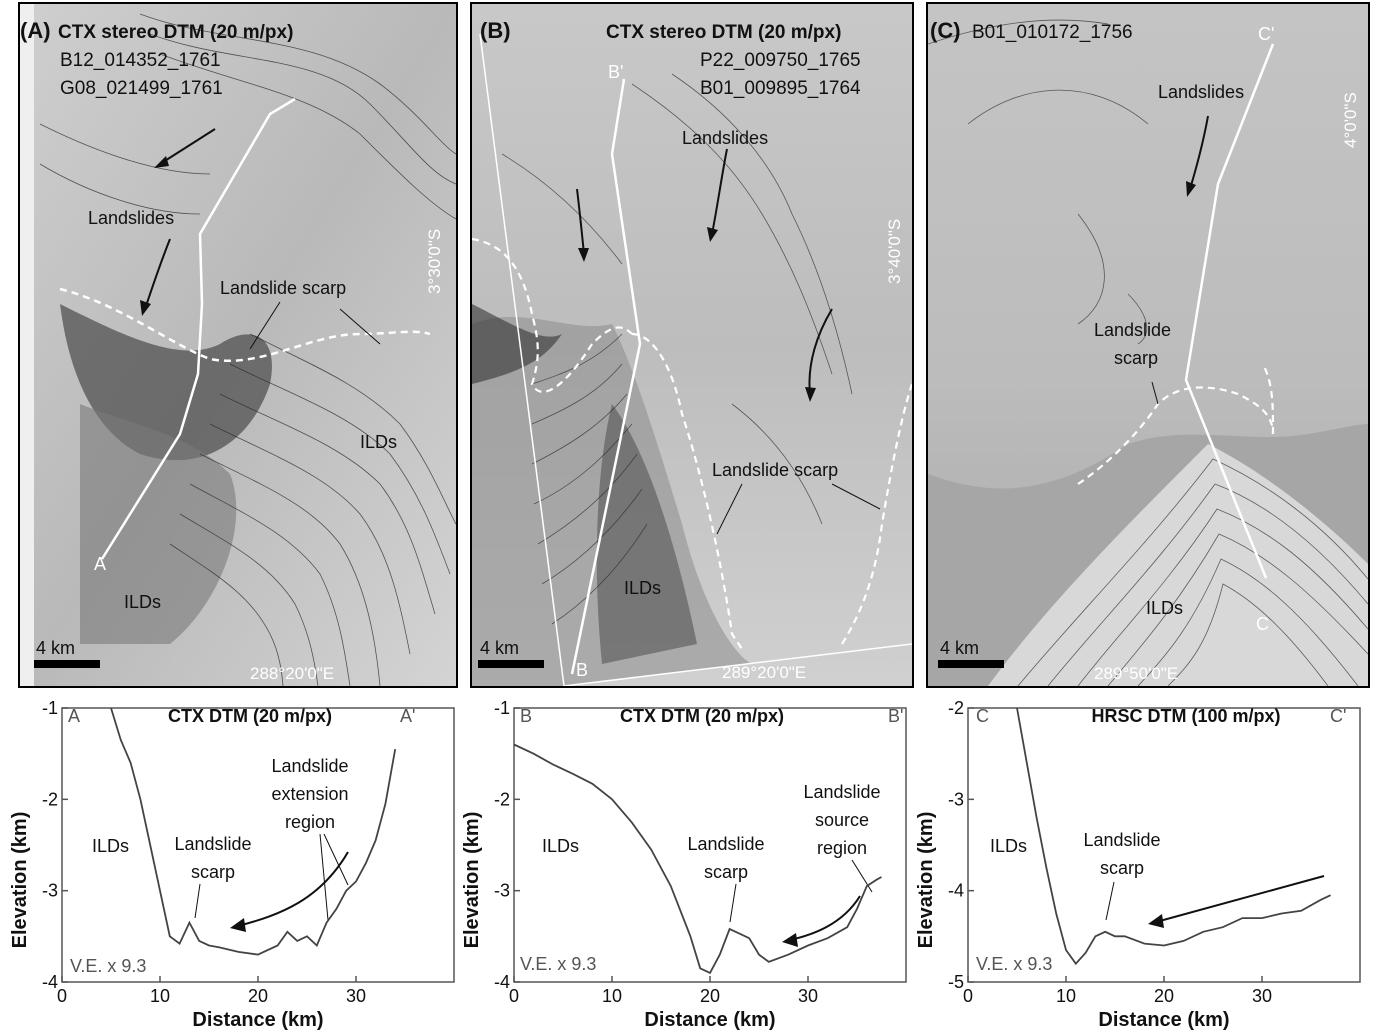 Image resolution: width=1375 pixels, height=1030 pixels. Describe the element at coordinates (841, 792) in the screenshot. I see `source-annotation-line-1: Landslide` at that location.